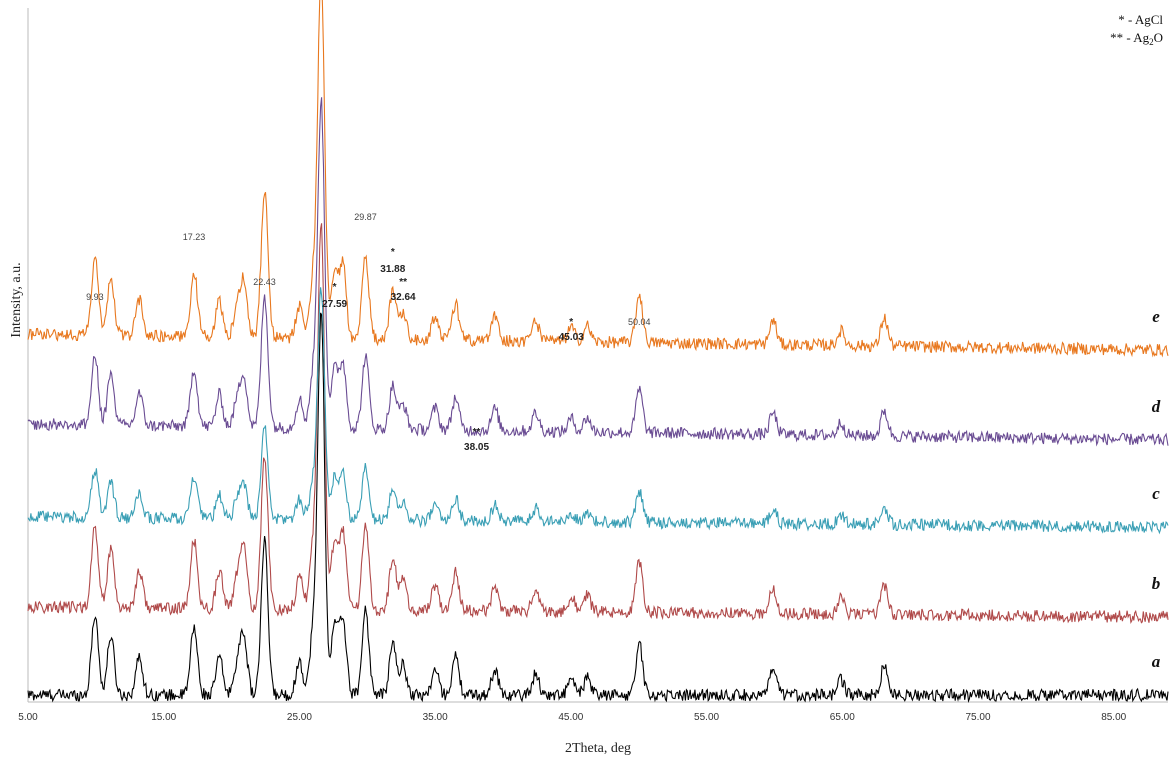 The height and width of the screenshot is (760, 1170). What do you see at coordinates (392, 269) in the screenshot?
I see `peak-label: 31.88` at bounding box center [392, 269].